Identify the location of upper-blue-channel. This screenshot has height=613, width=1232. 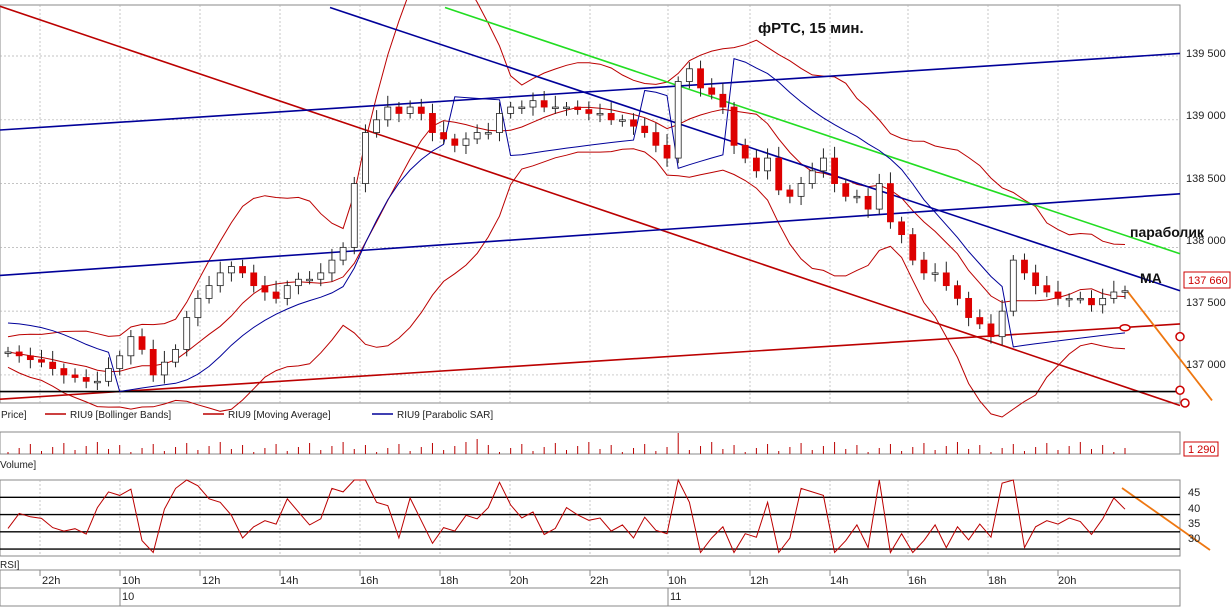
(590, 91).